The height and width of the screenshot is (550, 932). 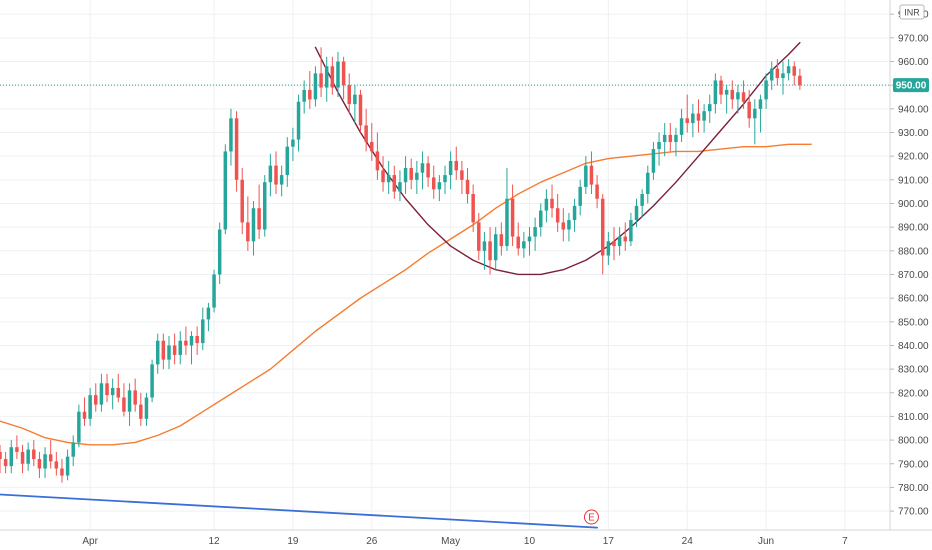 I want to click on earnings-event-marker: E, so click(x=591, y=517).